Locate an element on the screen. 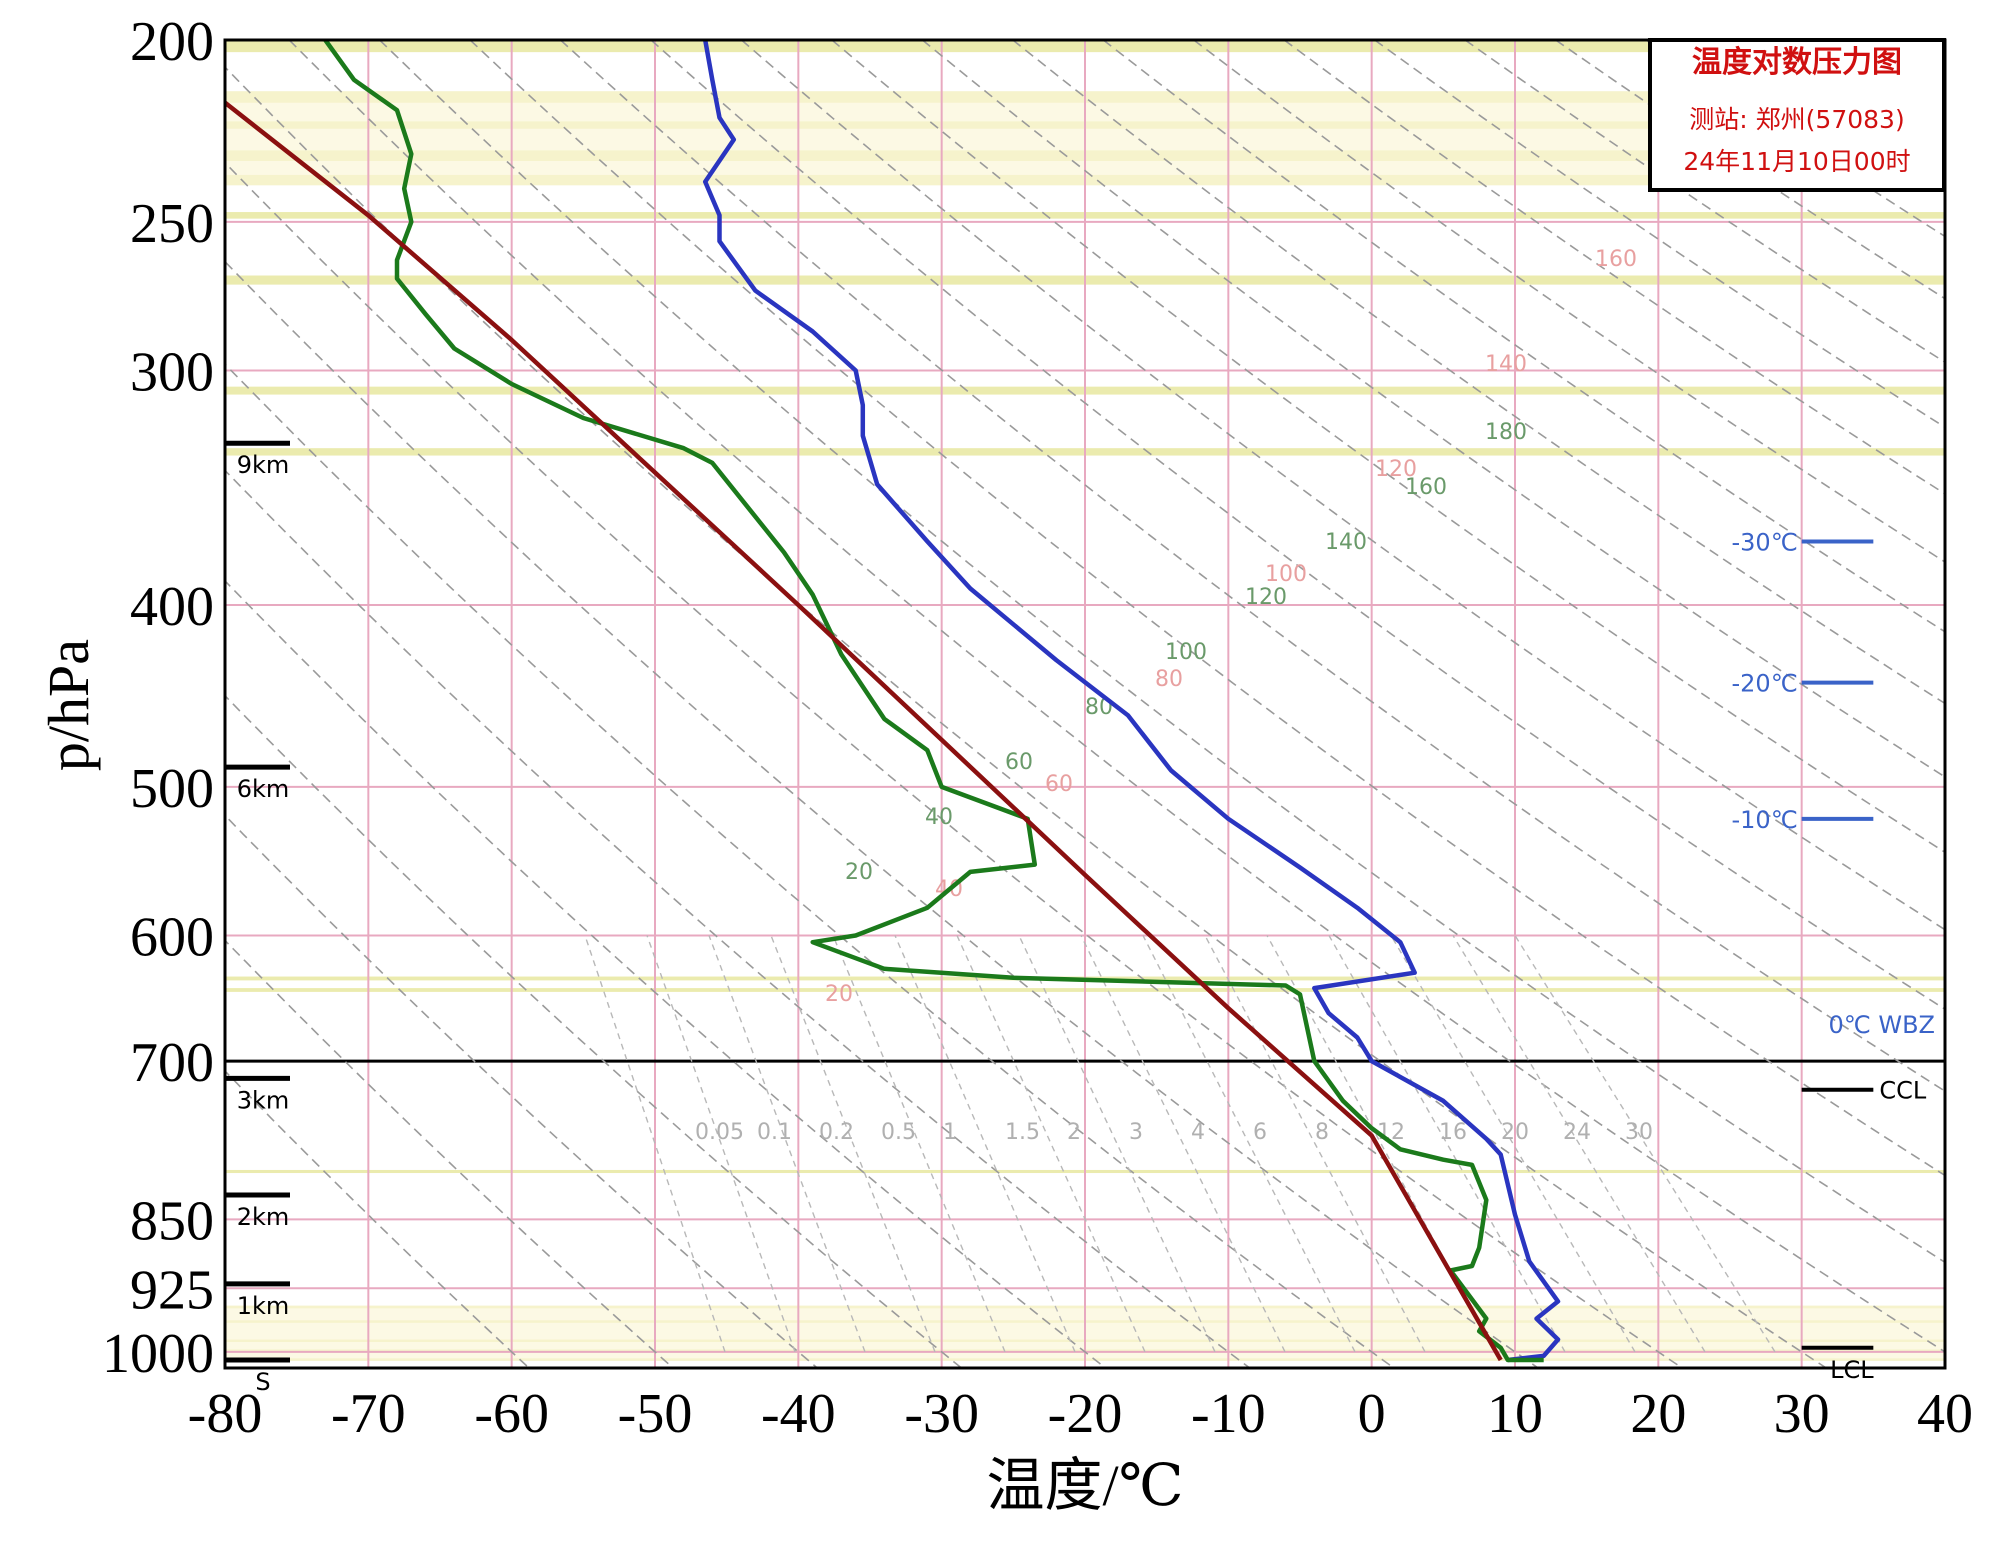 The image size is (2000, 1551). x-tick-label: -80 is located at coordinates (225, 1414).